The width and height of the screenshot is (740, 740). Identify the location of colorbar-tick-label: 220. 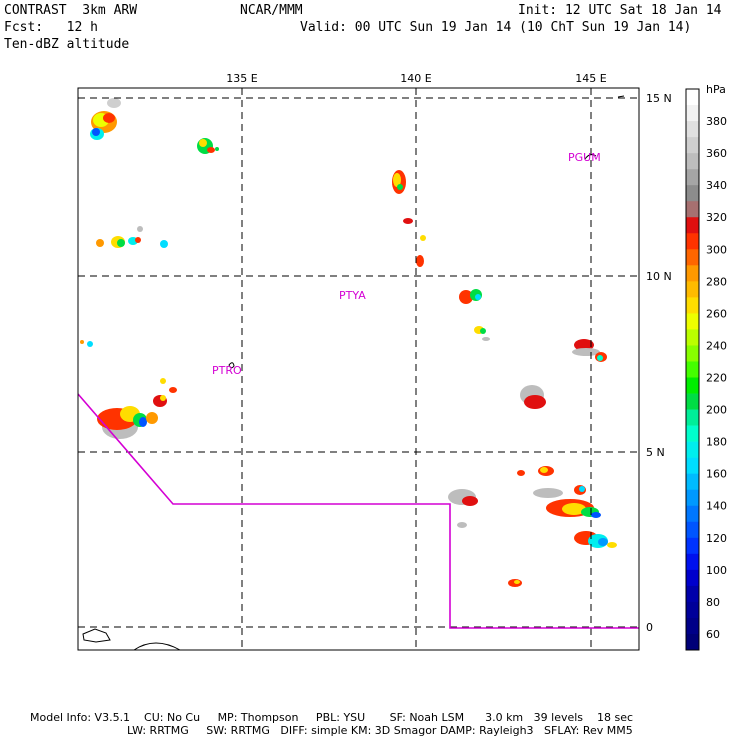
(716, 378).